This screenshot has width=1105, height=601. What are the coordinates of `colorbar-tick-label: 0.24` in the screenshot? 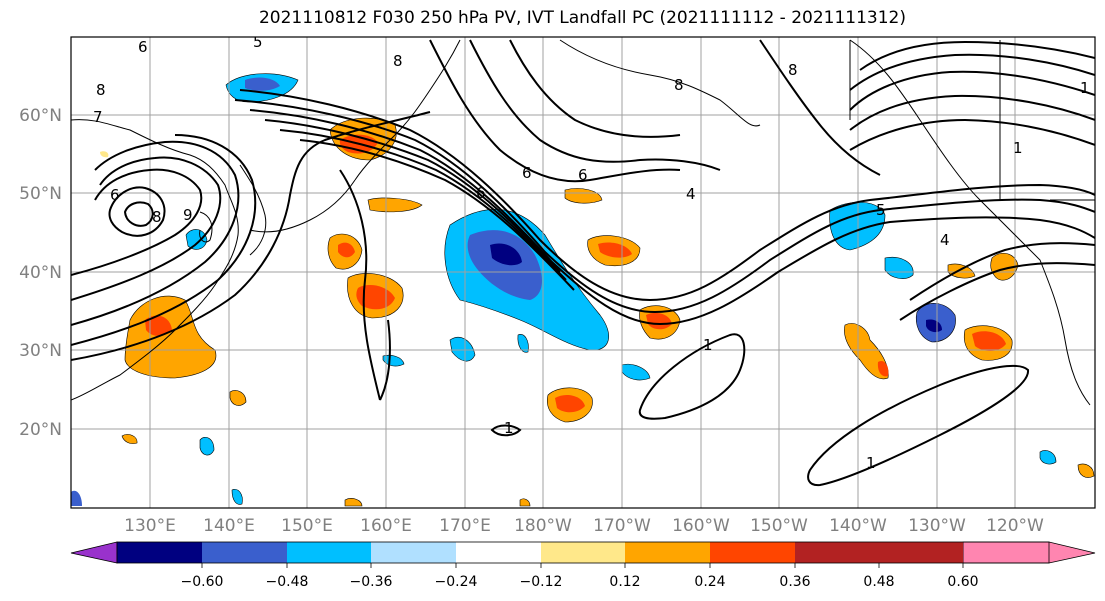 It's located at (709, 582).